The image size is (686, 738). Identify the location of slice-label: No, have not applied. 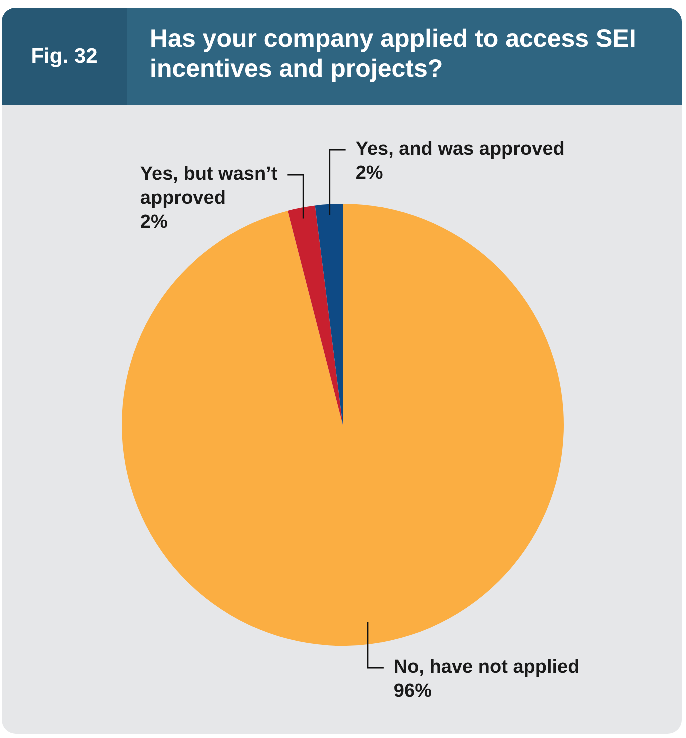
(487, 667).